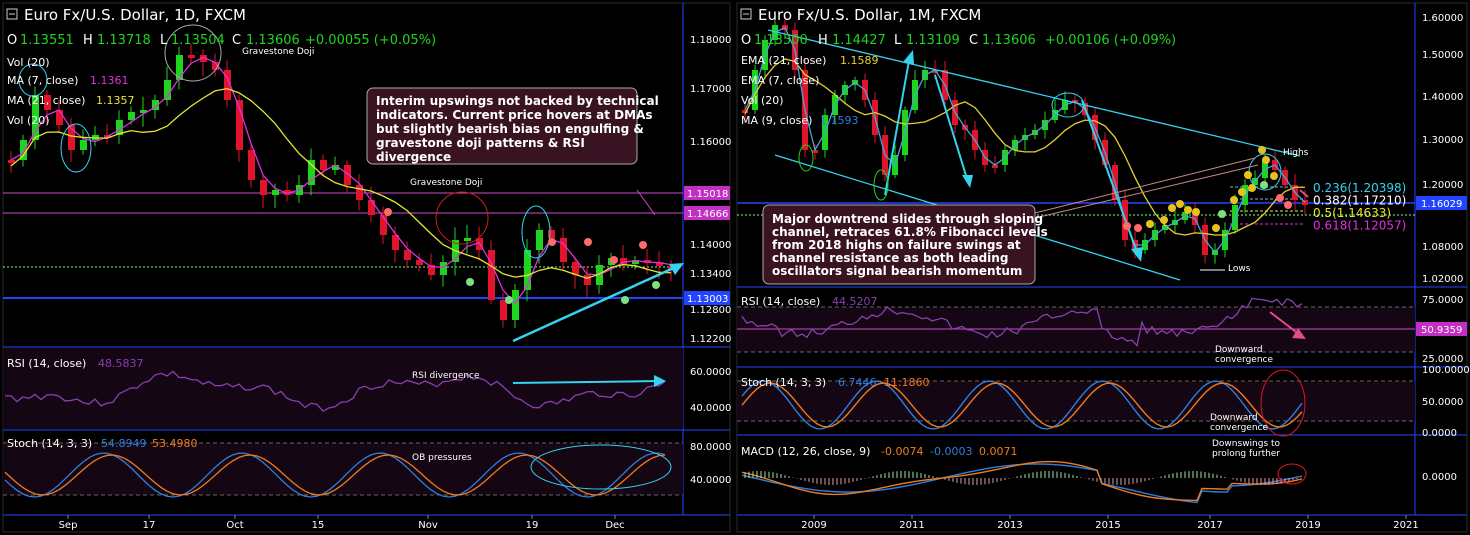 The height and width of the screenshot is (535, 1470). What do you see at coordinates (710, 89) in the screenshot?
I see `left-y-tick: 1.17000` at bounding box center [710, 89].